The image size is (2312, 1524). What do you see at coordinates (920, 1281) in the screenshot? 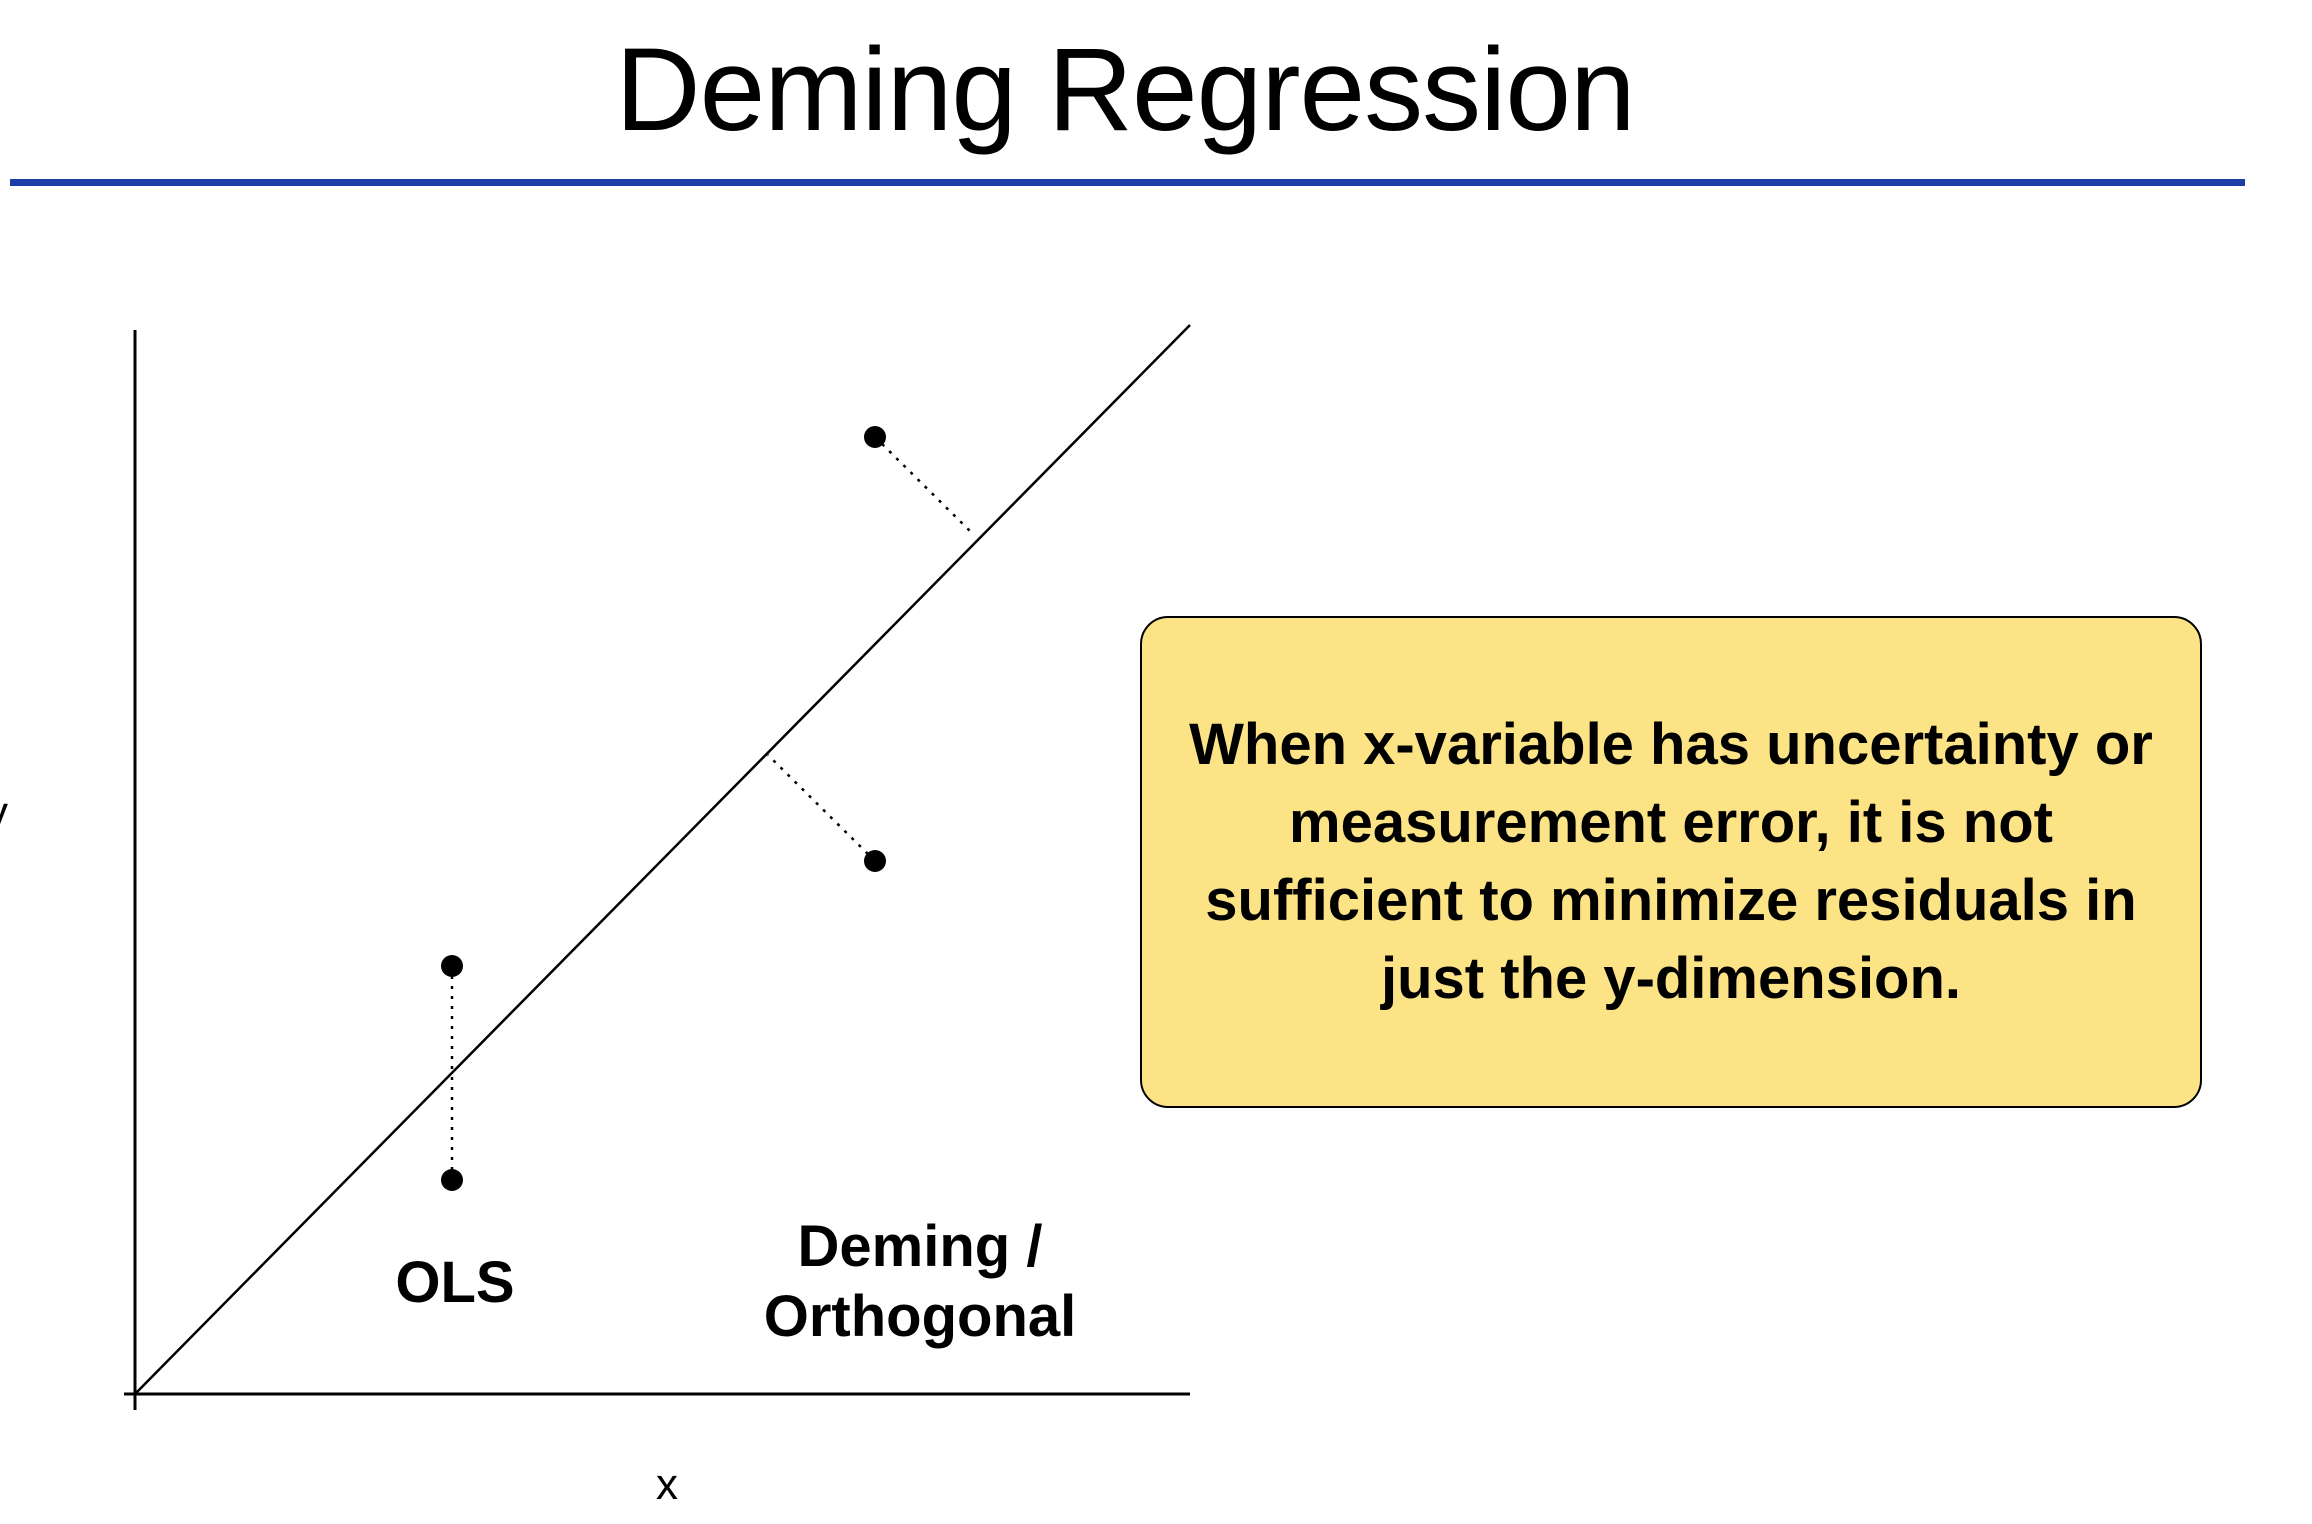
I see `deming-orthogonal-label: Deming / Orthogonal` at bounding box center [920, 1281].